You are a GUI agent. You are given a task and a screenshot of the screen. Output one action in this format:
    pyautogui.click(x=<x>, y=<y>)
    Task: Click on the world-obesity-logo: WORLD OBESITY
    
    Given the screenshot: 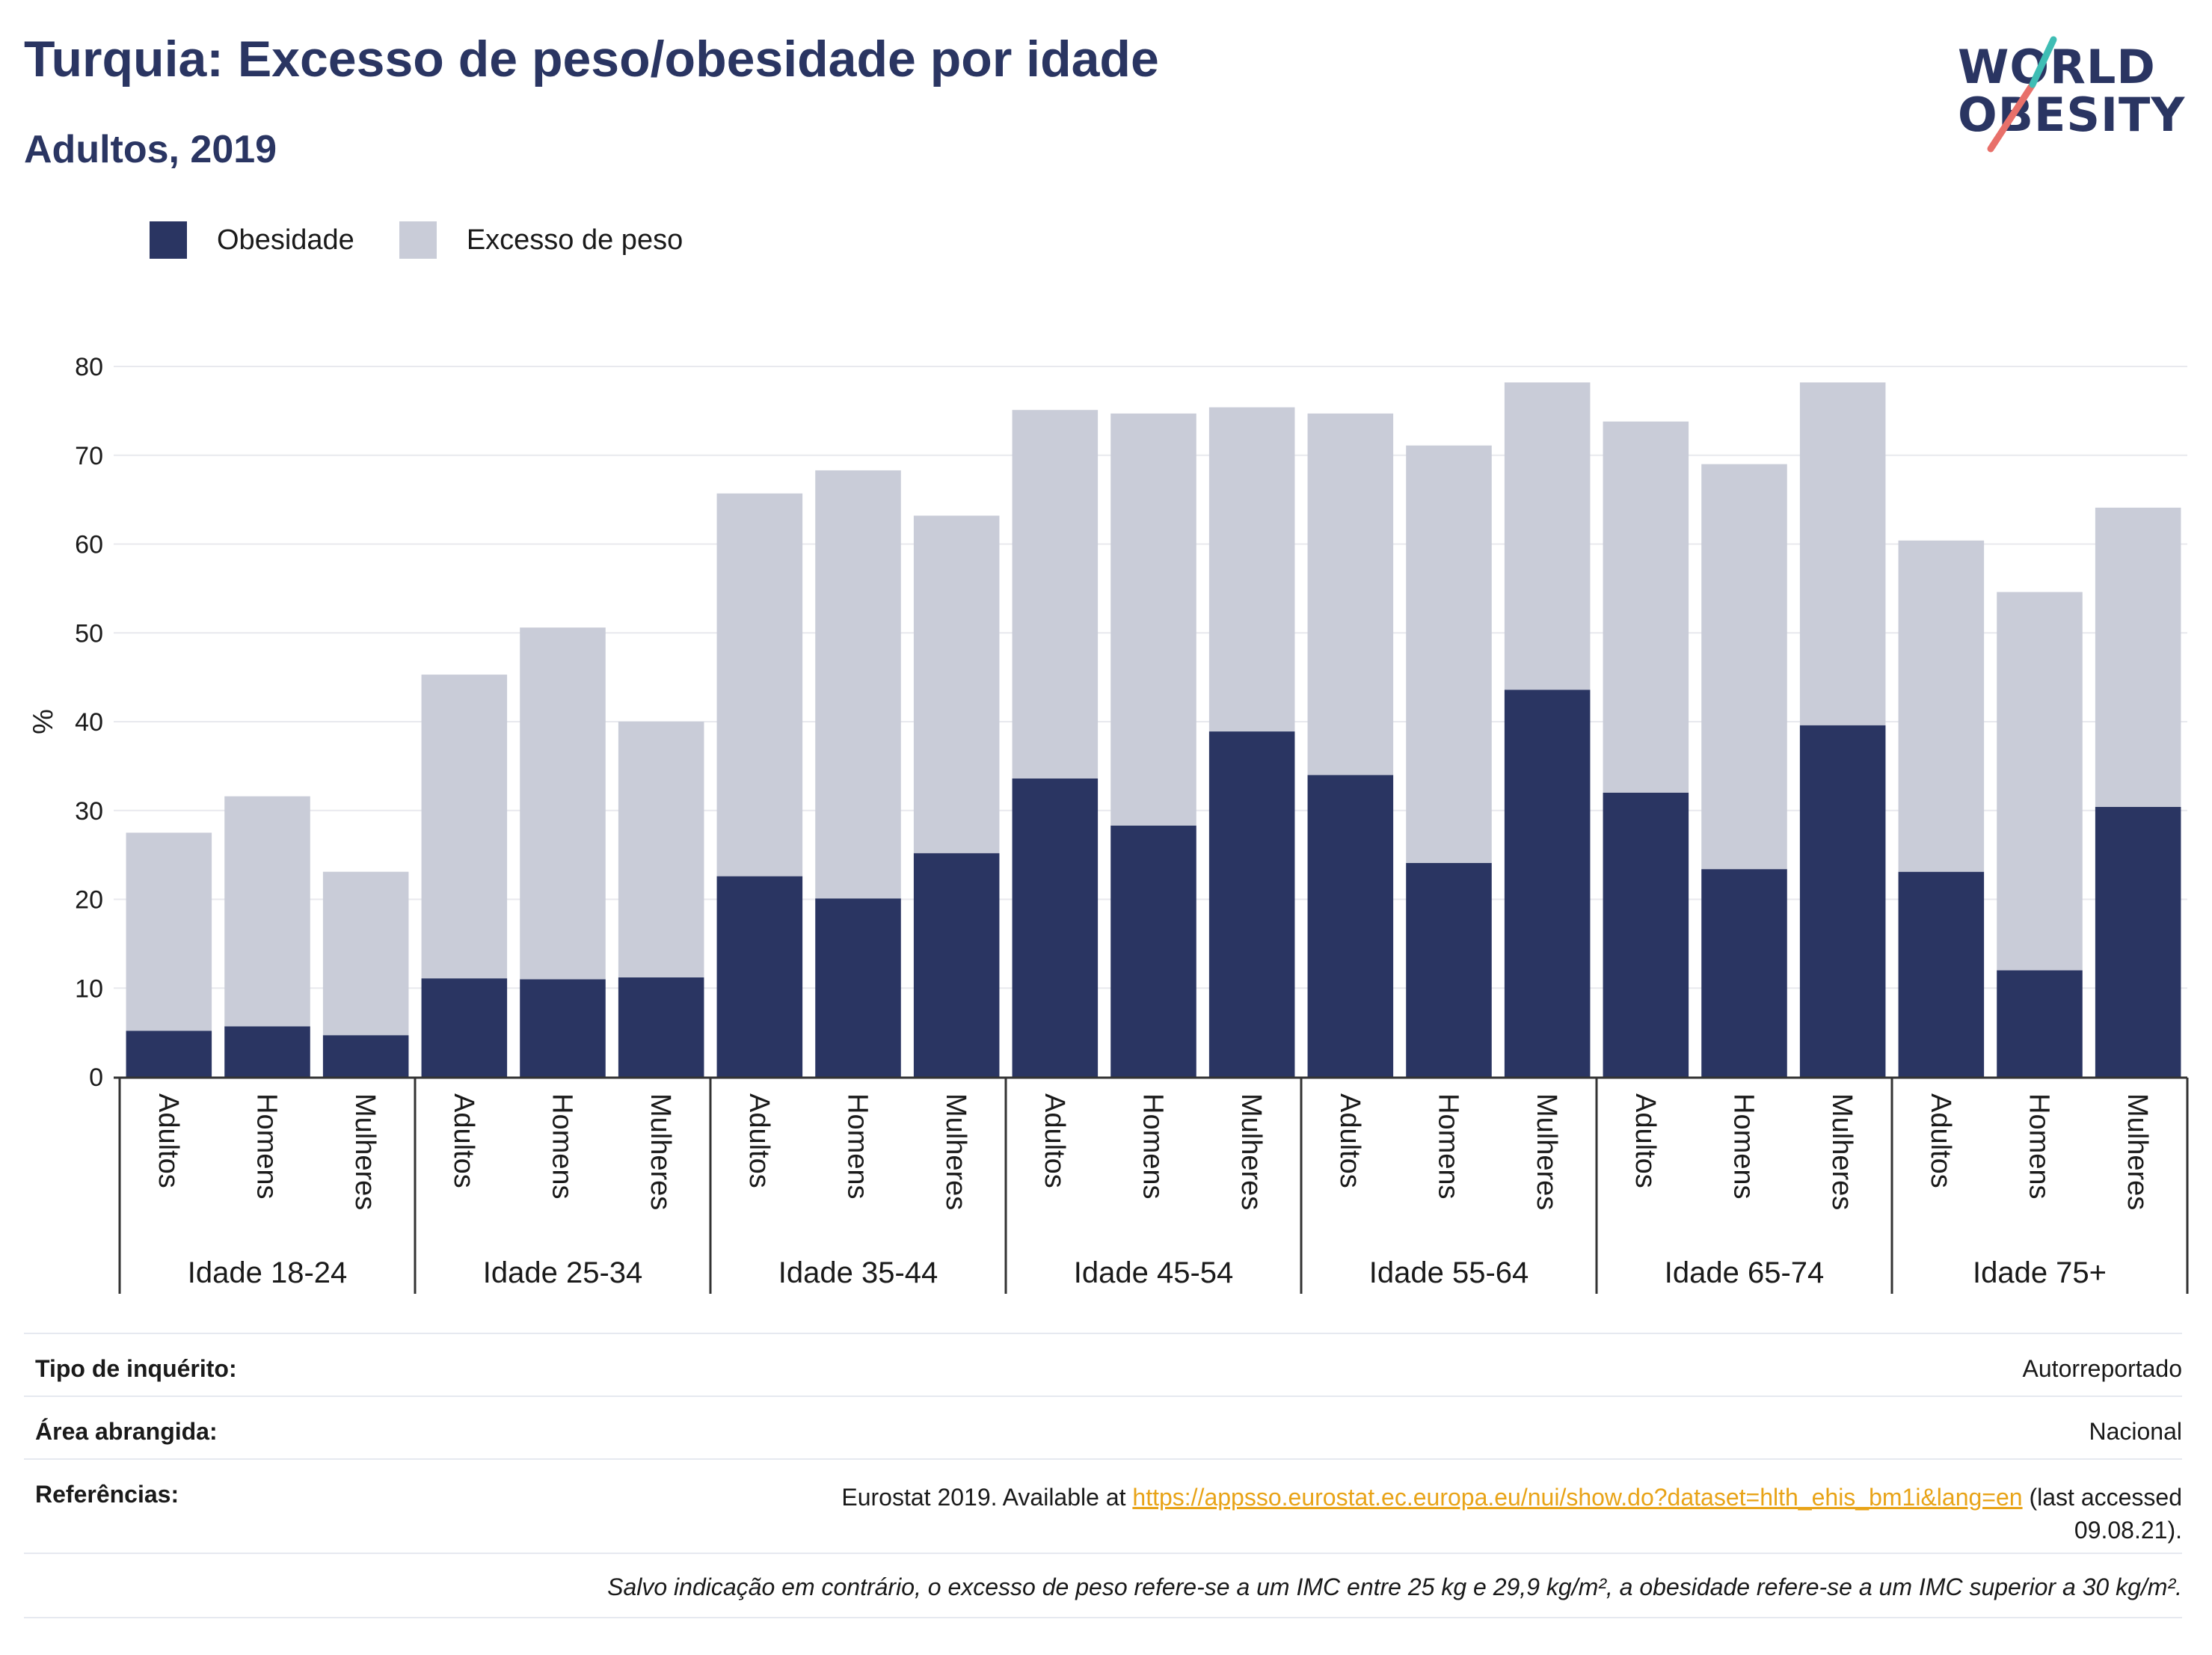 What is the action you would take?
    pyautogui.click(x=2071, y=97)
    